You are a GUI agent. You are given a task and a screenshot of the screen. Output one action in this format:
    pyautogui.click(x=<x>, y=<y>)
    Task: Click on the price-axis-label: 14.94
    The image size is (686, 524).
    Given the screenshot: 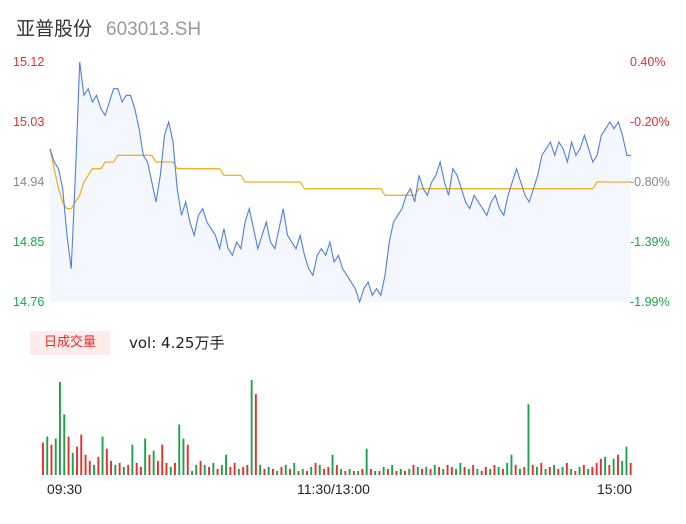 What is the action you would take?
    pyautogui.click(x=29, y=182)
    